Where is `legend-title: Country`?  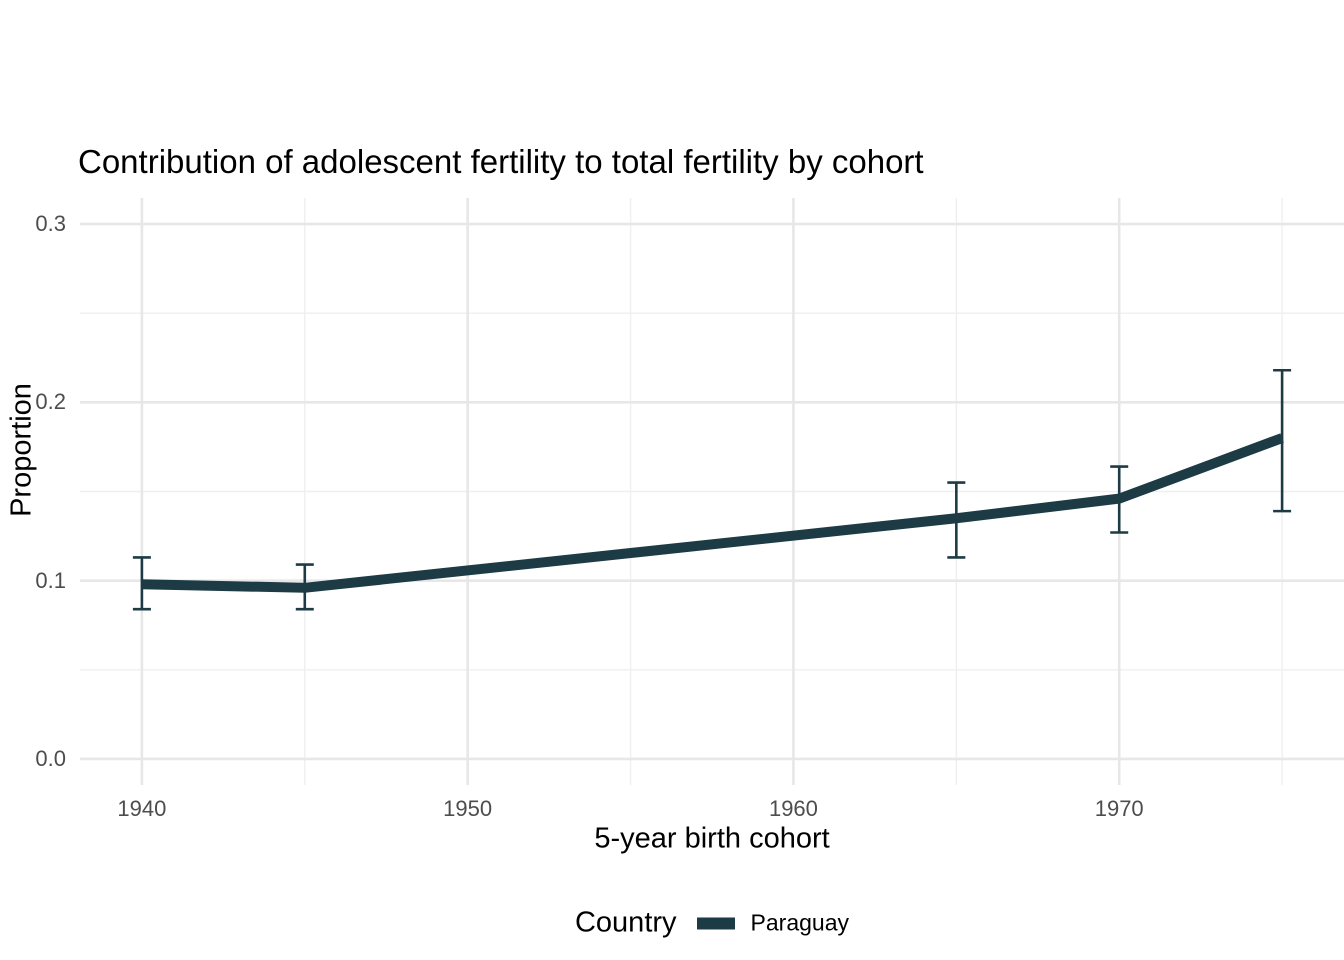
legend-title: Country is located at coordinates (625, 922).